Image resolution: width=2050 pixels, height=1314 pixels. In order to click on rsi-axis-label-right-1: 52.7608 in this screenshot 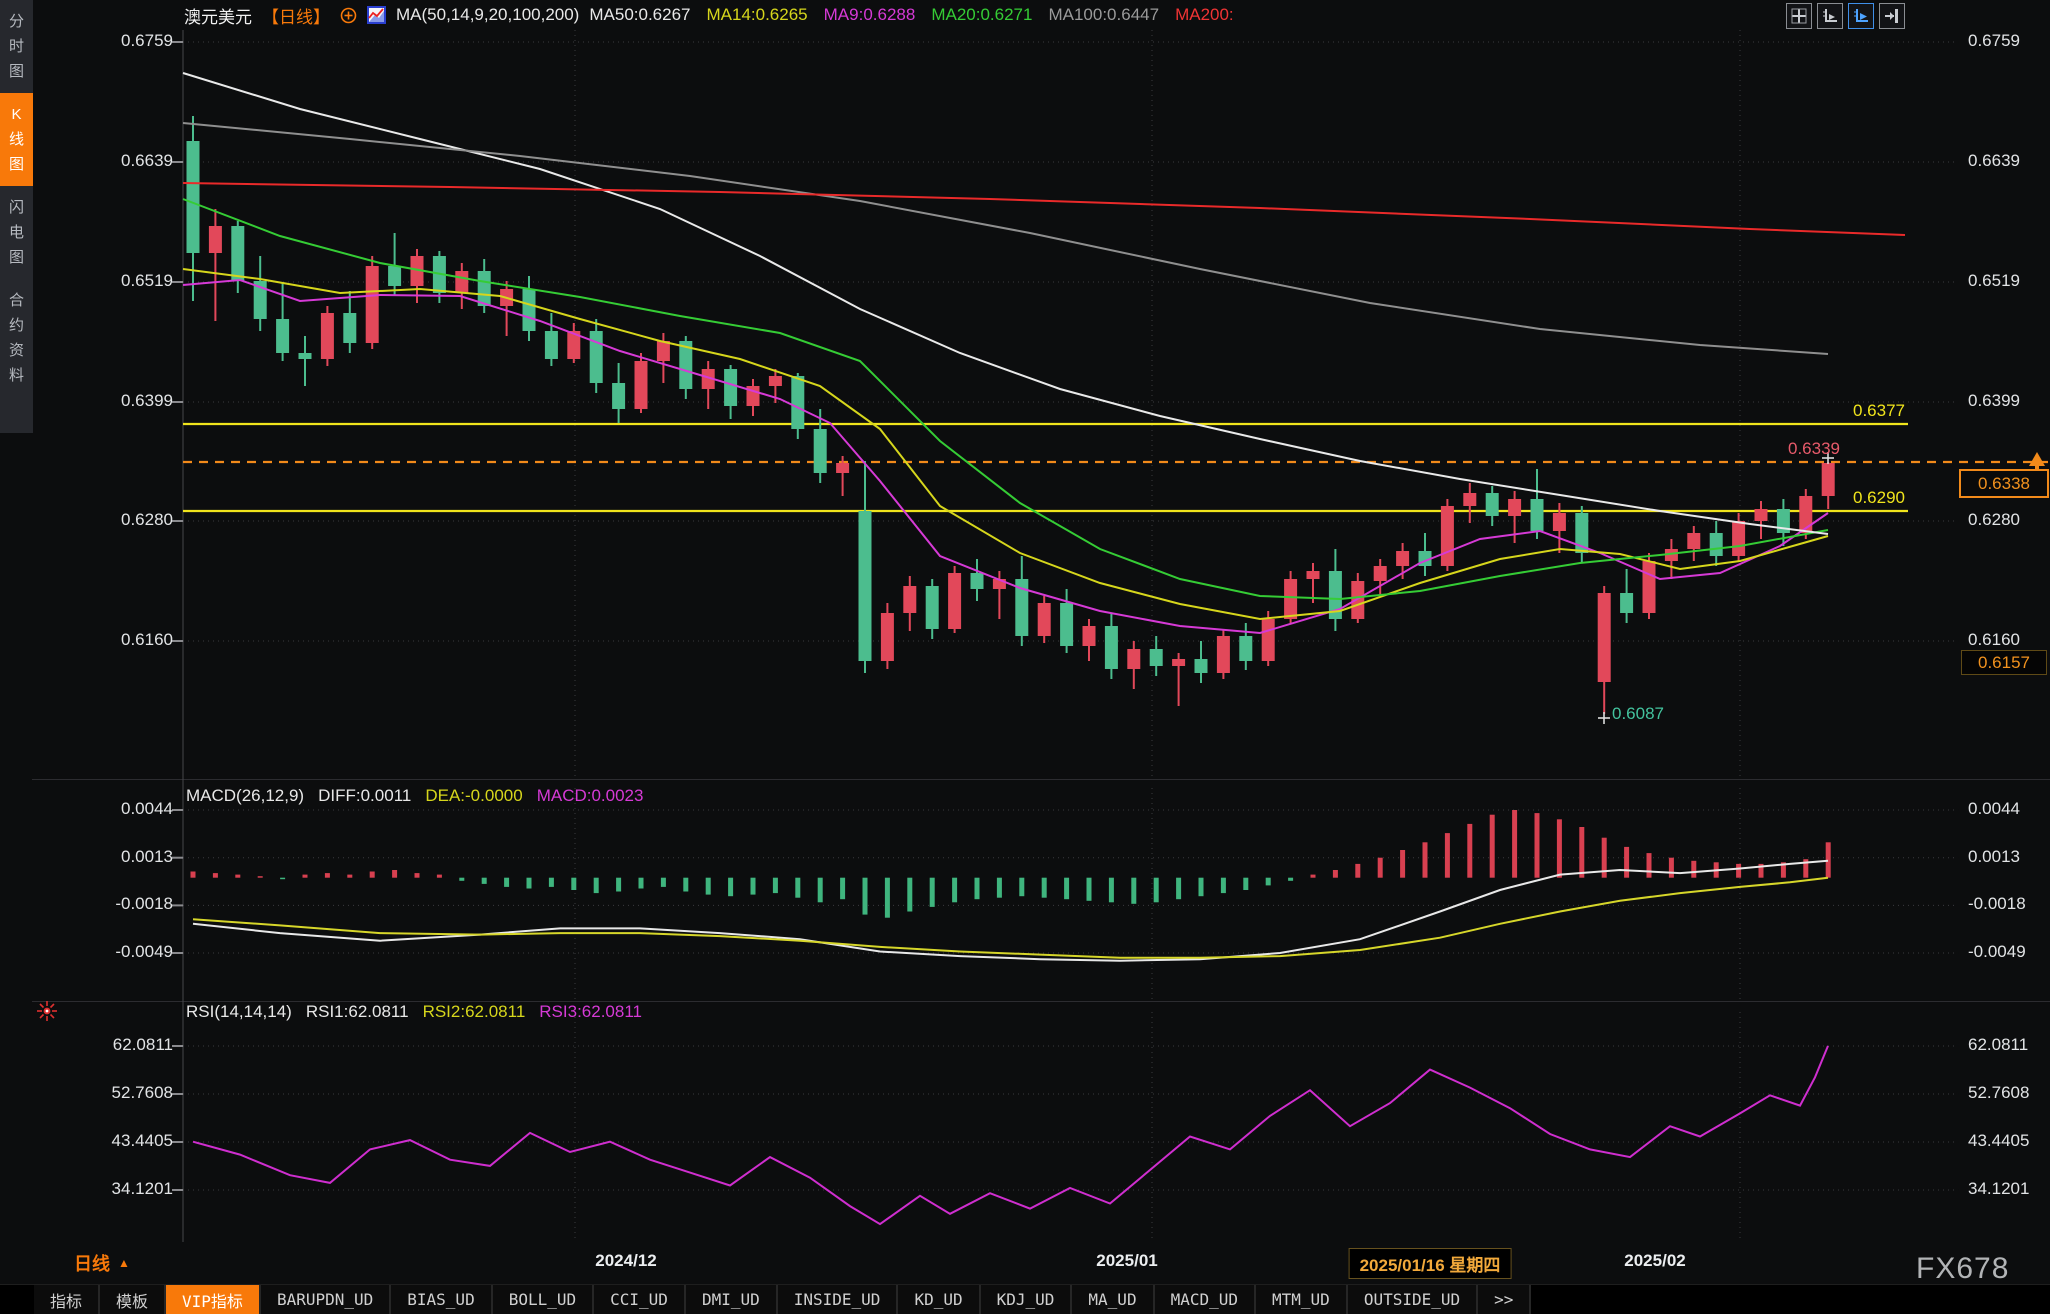, I will do `click(1999, 1092)`.